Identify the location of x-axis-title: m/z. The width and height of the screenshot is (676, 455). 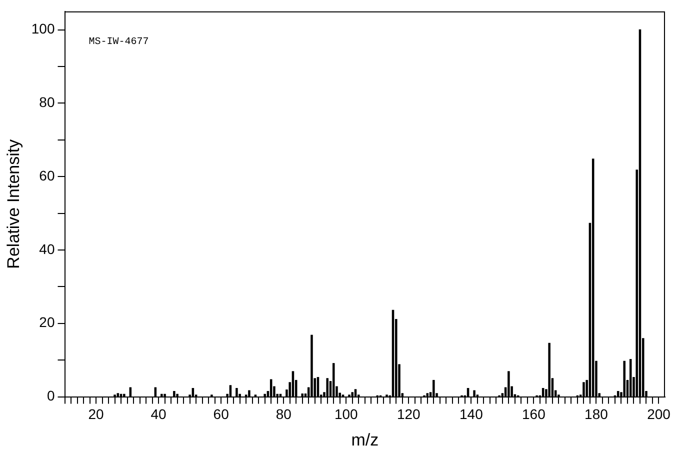
(365, 440).